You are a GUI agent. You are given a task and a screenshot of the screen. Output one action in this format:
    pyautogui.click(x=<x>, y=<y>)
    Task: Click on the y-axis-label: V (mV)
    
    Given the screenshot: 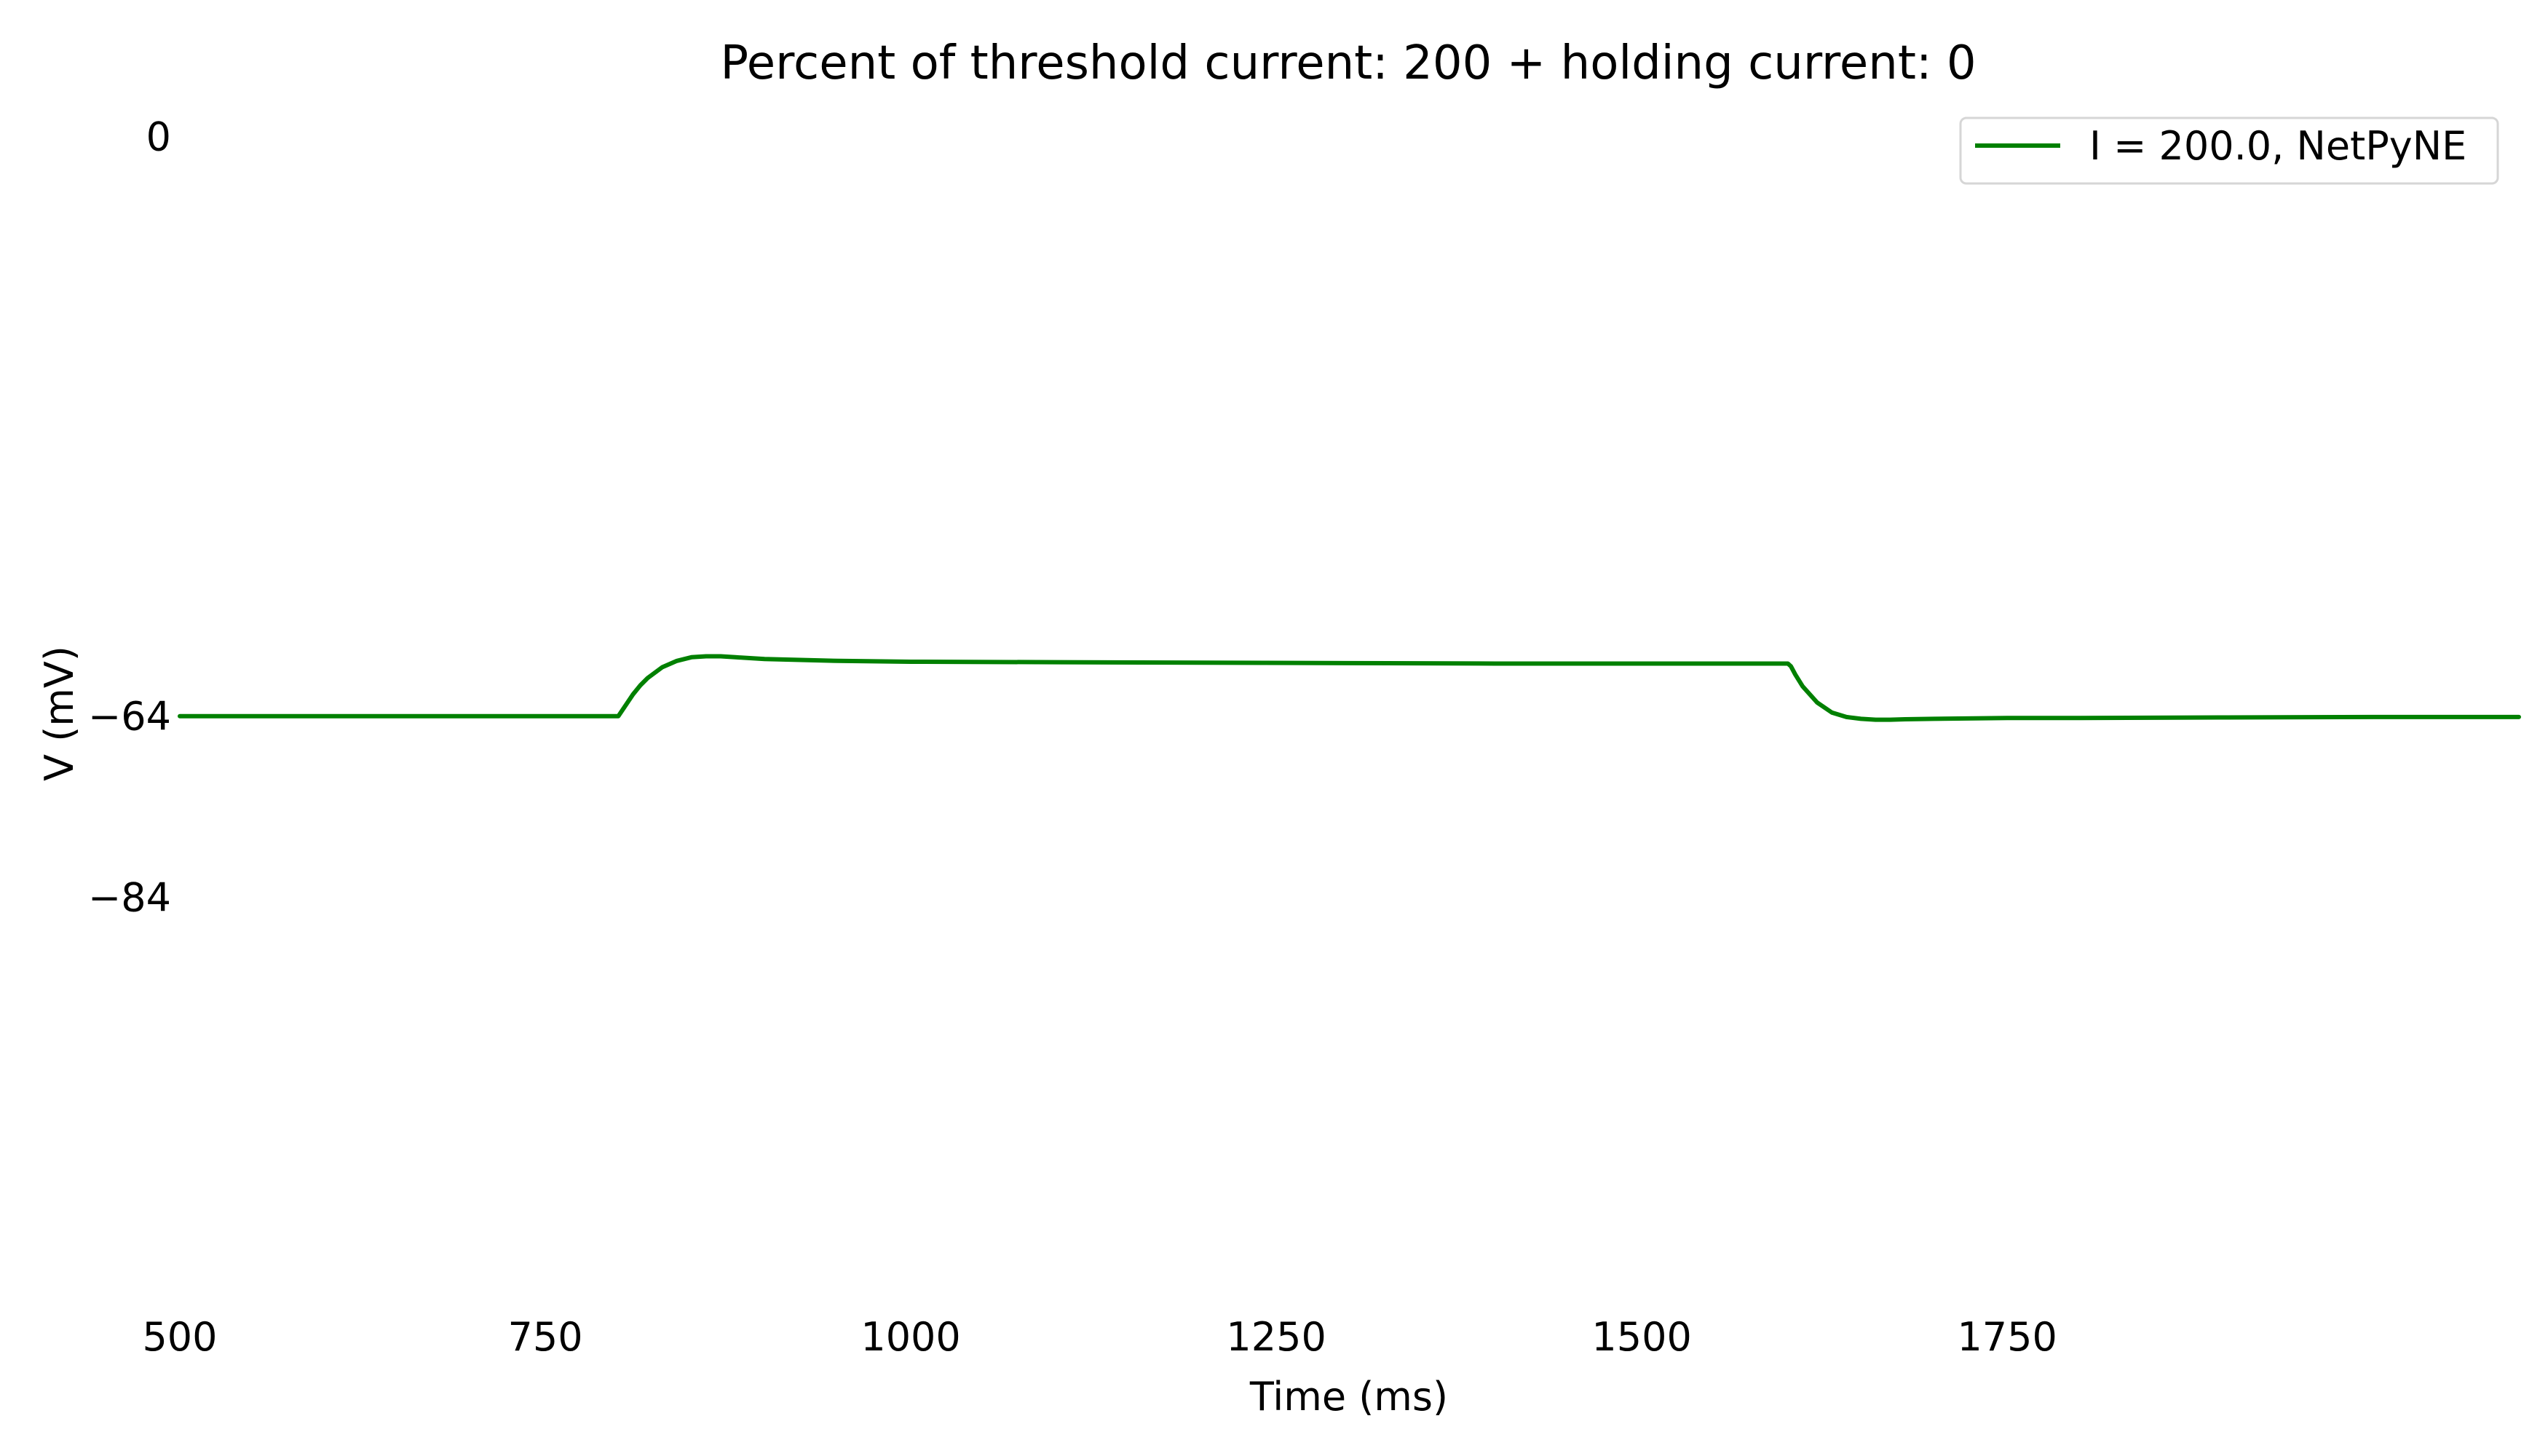 What is the action you would take?
    pyautogui.click(x=59, y=713)
    